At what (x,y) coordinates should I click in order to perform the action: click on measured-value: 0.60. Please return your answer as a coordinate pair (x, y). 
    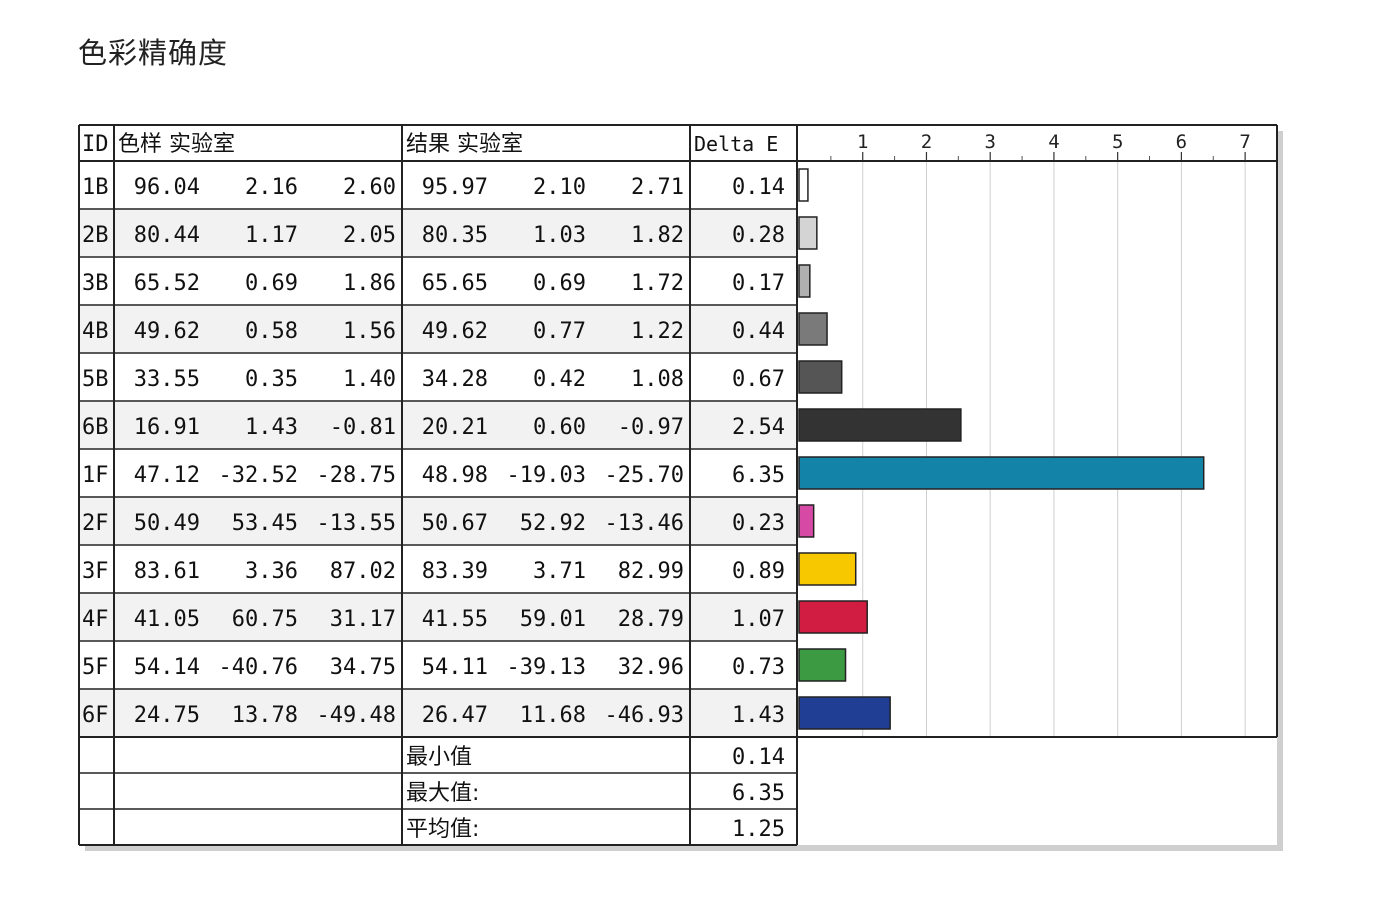
    Looking at the image, I should click on (559, 427).